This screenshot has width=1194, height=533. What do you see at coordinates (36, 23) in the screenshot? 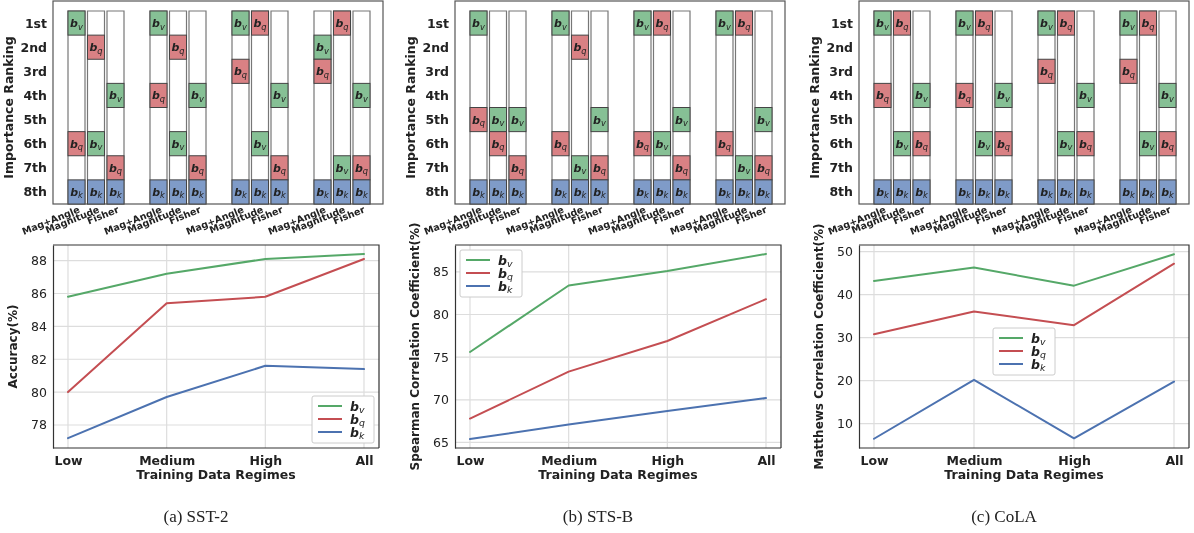
I see `y-tick-label: 1st` at bounding box center [36, 23].